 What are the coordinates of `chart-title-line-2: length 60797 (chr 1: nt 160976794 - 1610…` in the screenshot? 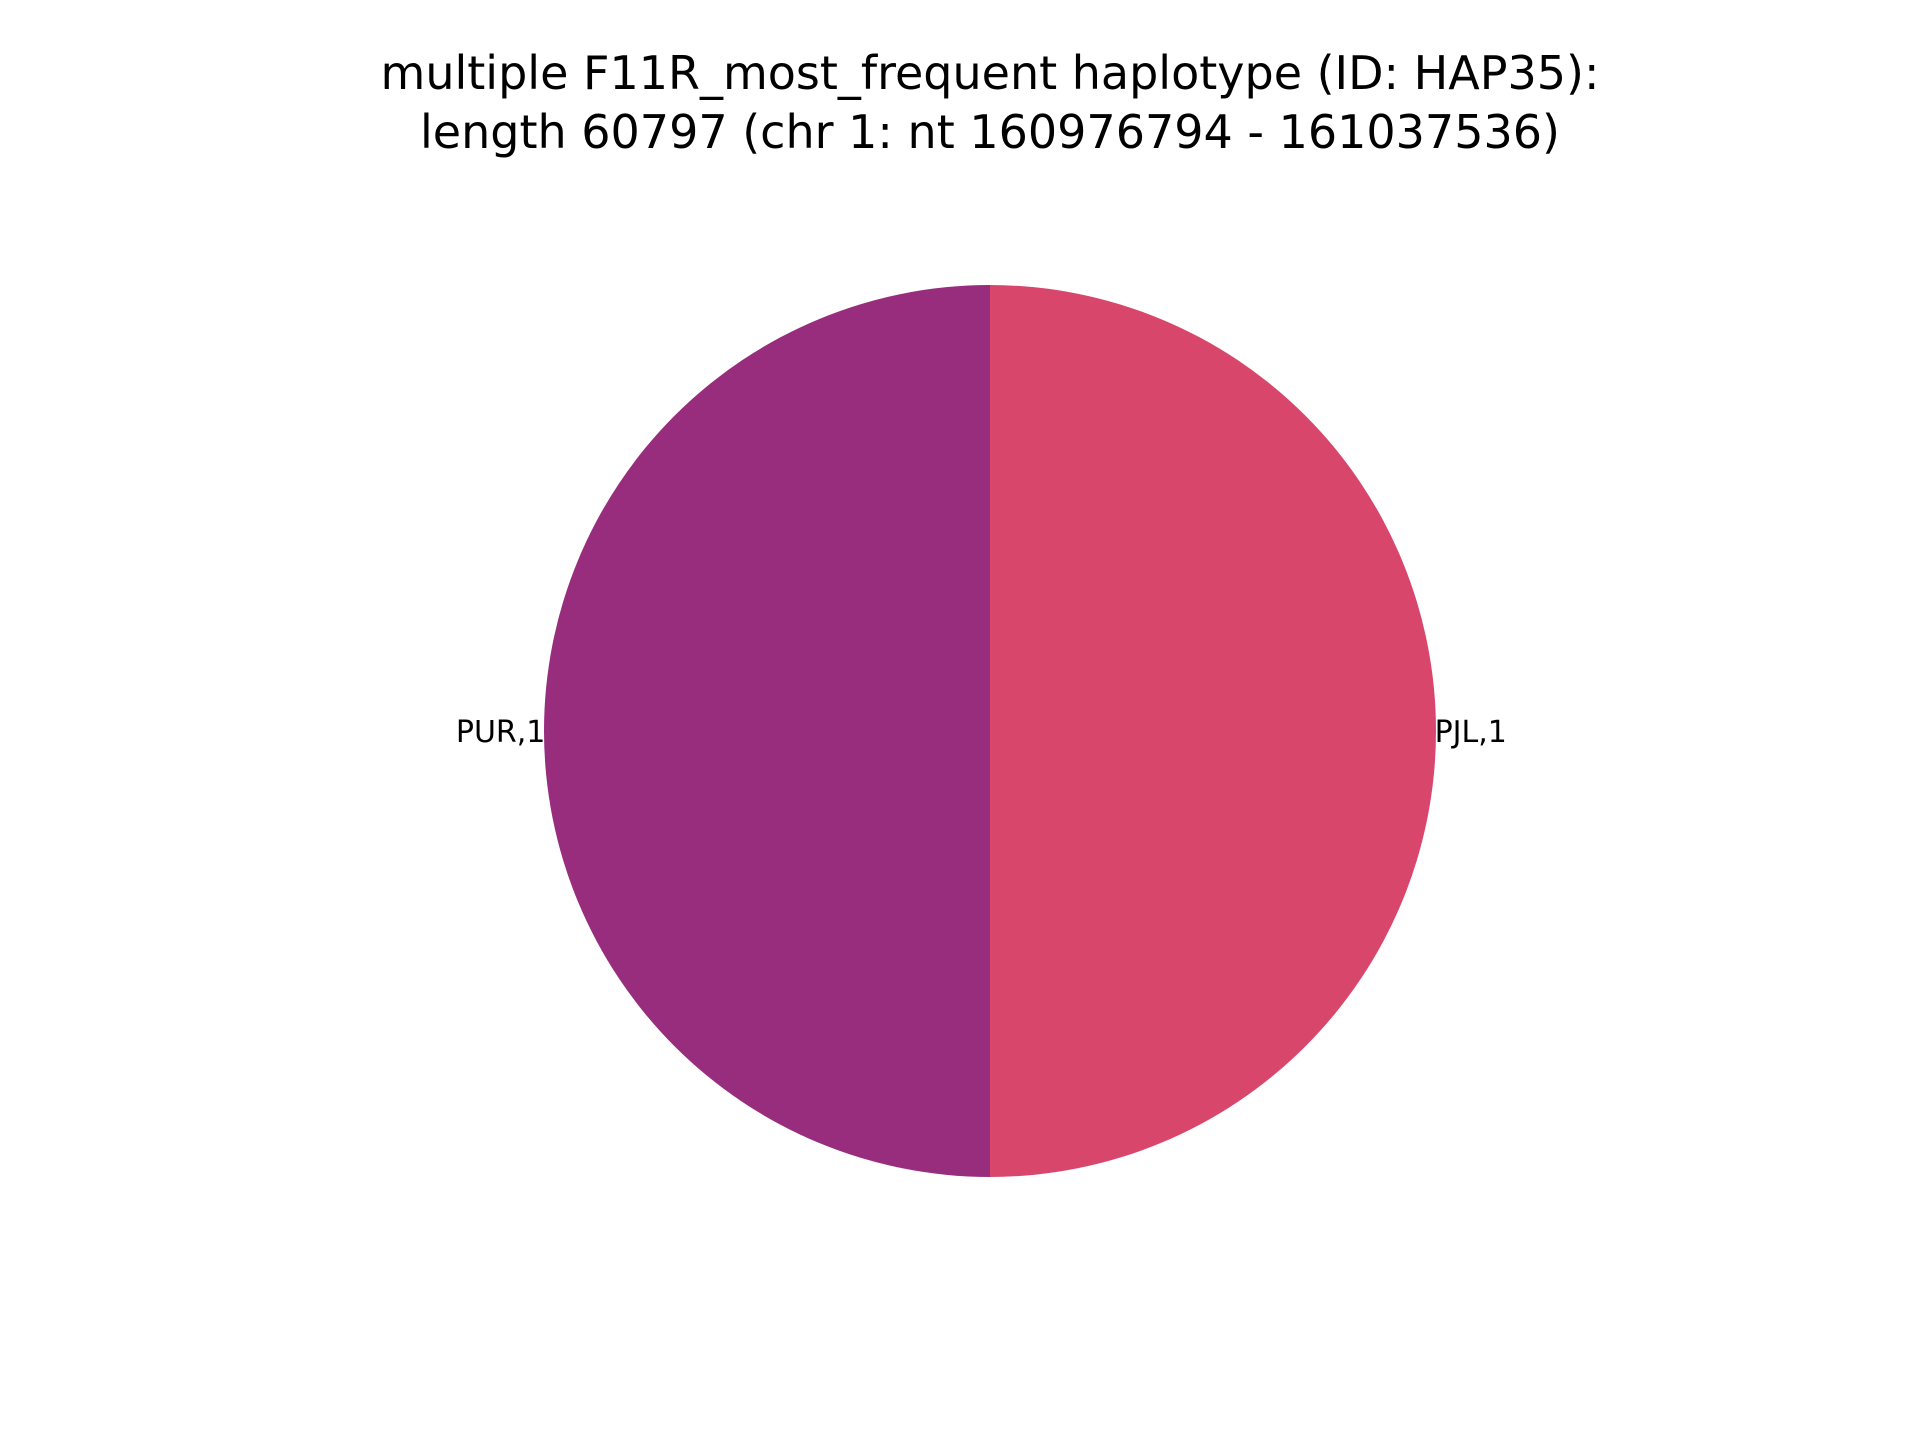 It's located at (990, 132).